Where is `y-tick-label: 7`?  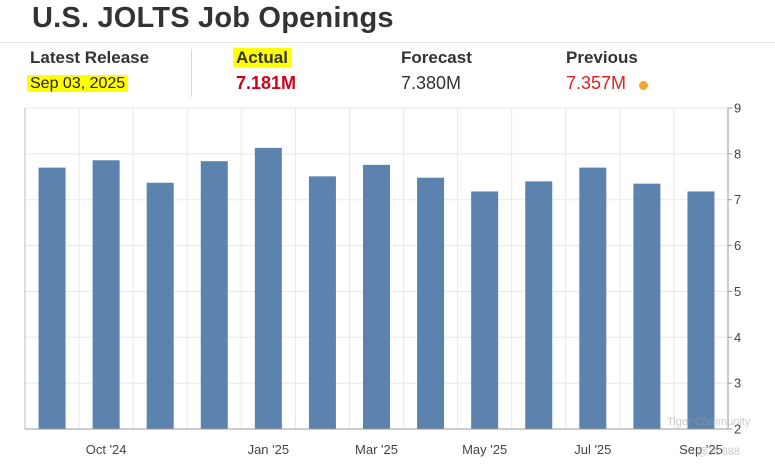 y-tick-label: 7 is located at coordinates (737, 199).